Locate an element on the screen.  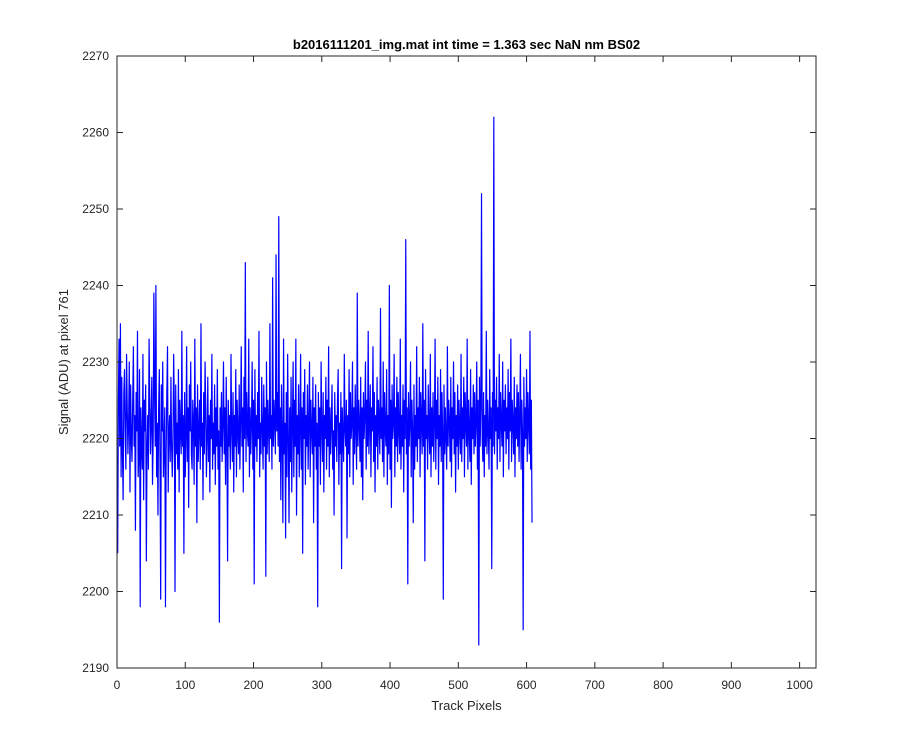
x-tick-label: 200 is located at coordinates (254, 685).